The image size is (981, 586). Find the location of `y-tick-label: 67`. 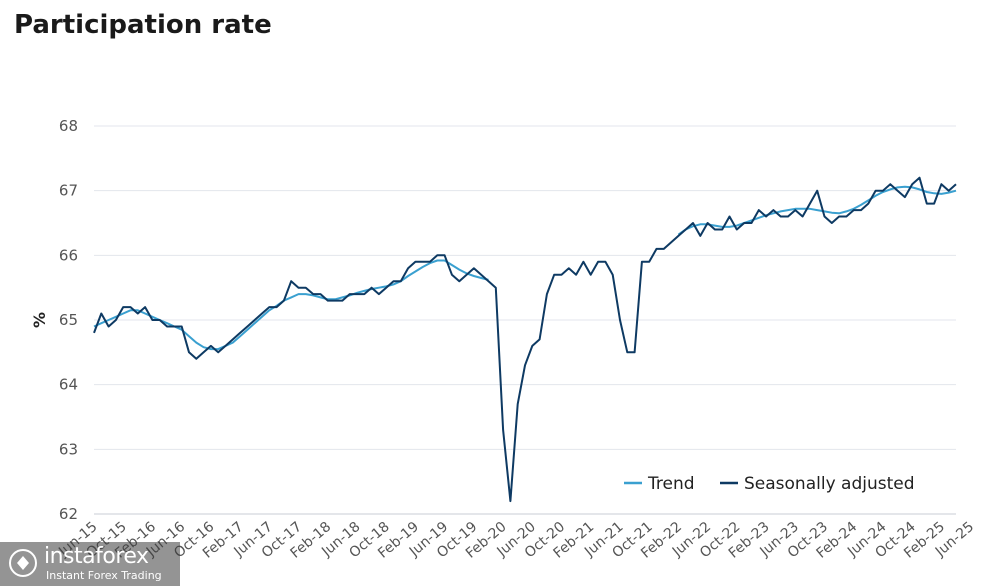

y-tick-label: 67 is located at coordinates (68, 191).